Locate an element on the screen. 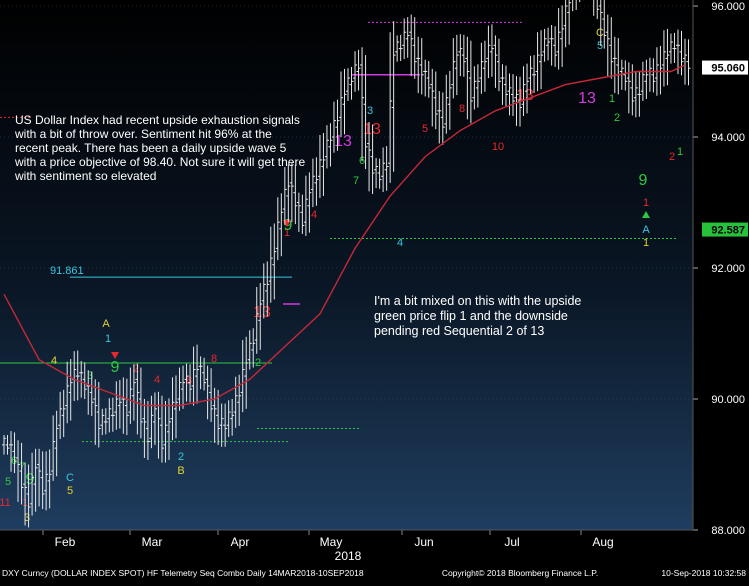 Image resolution: width=749 pixels, height=586 pixels. footer-center: Copyright© 2018 Bloomberg Finance L.P. is located at coordinates (520, 573).